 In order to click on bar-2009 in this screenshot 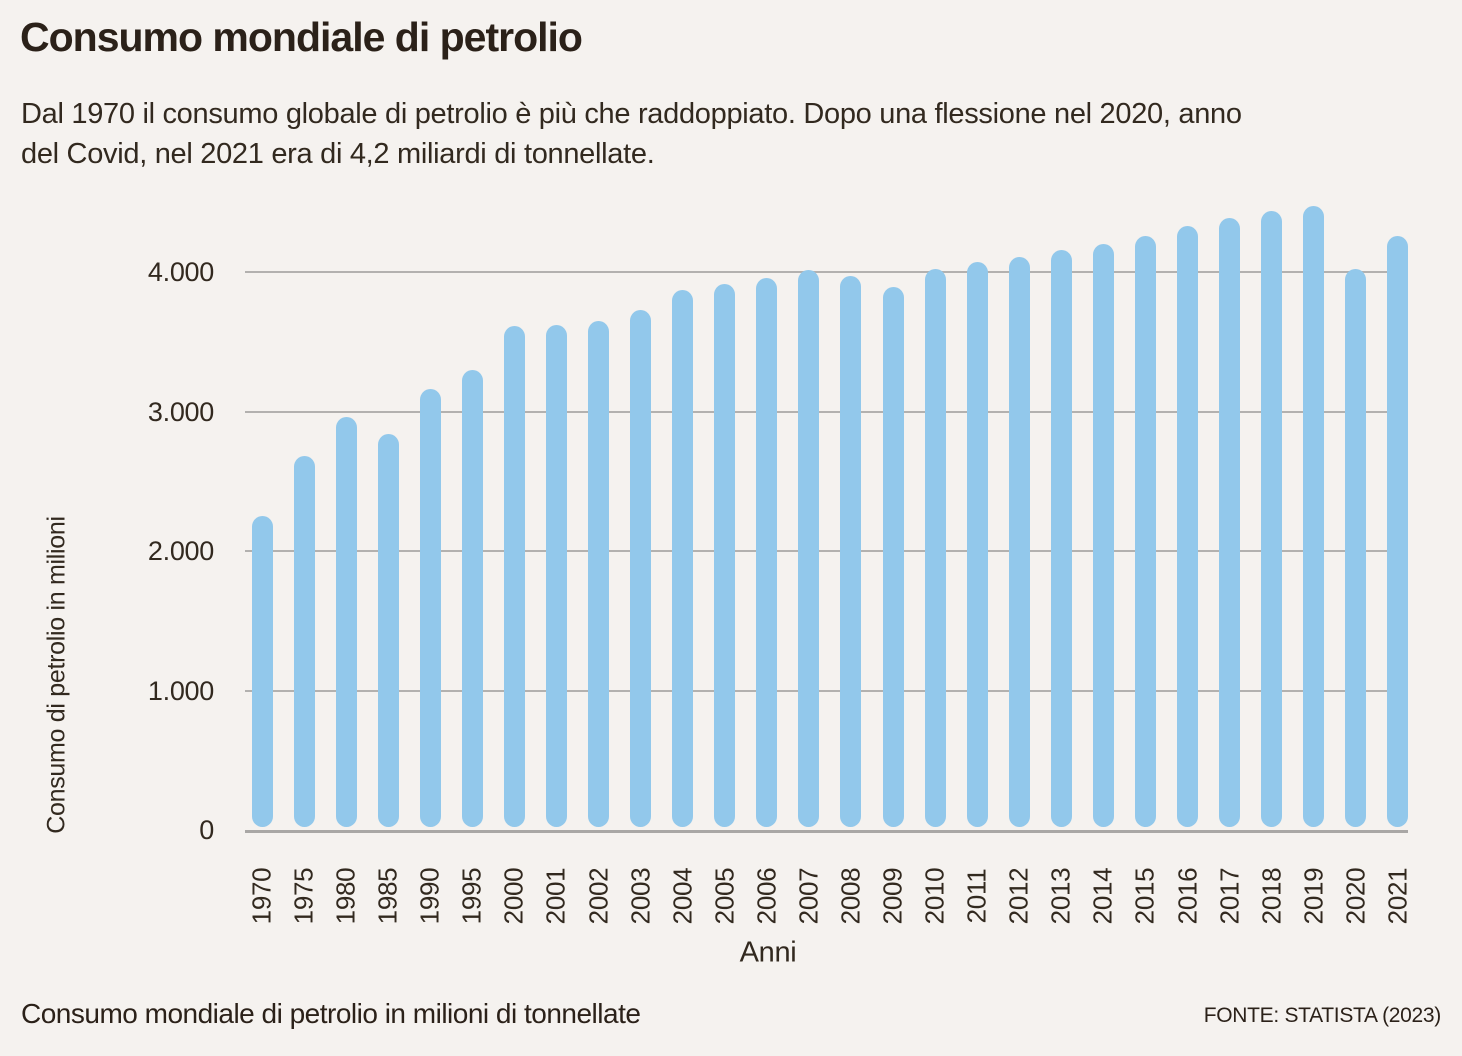, I will do `click(893, 557)`.